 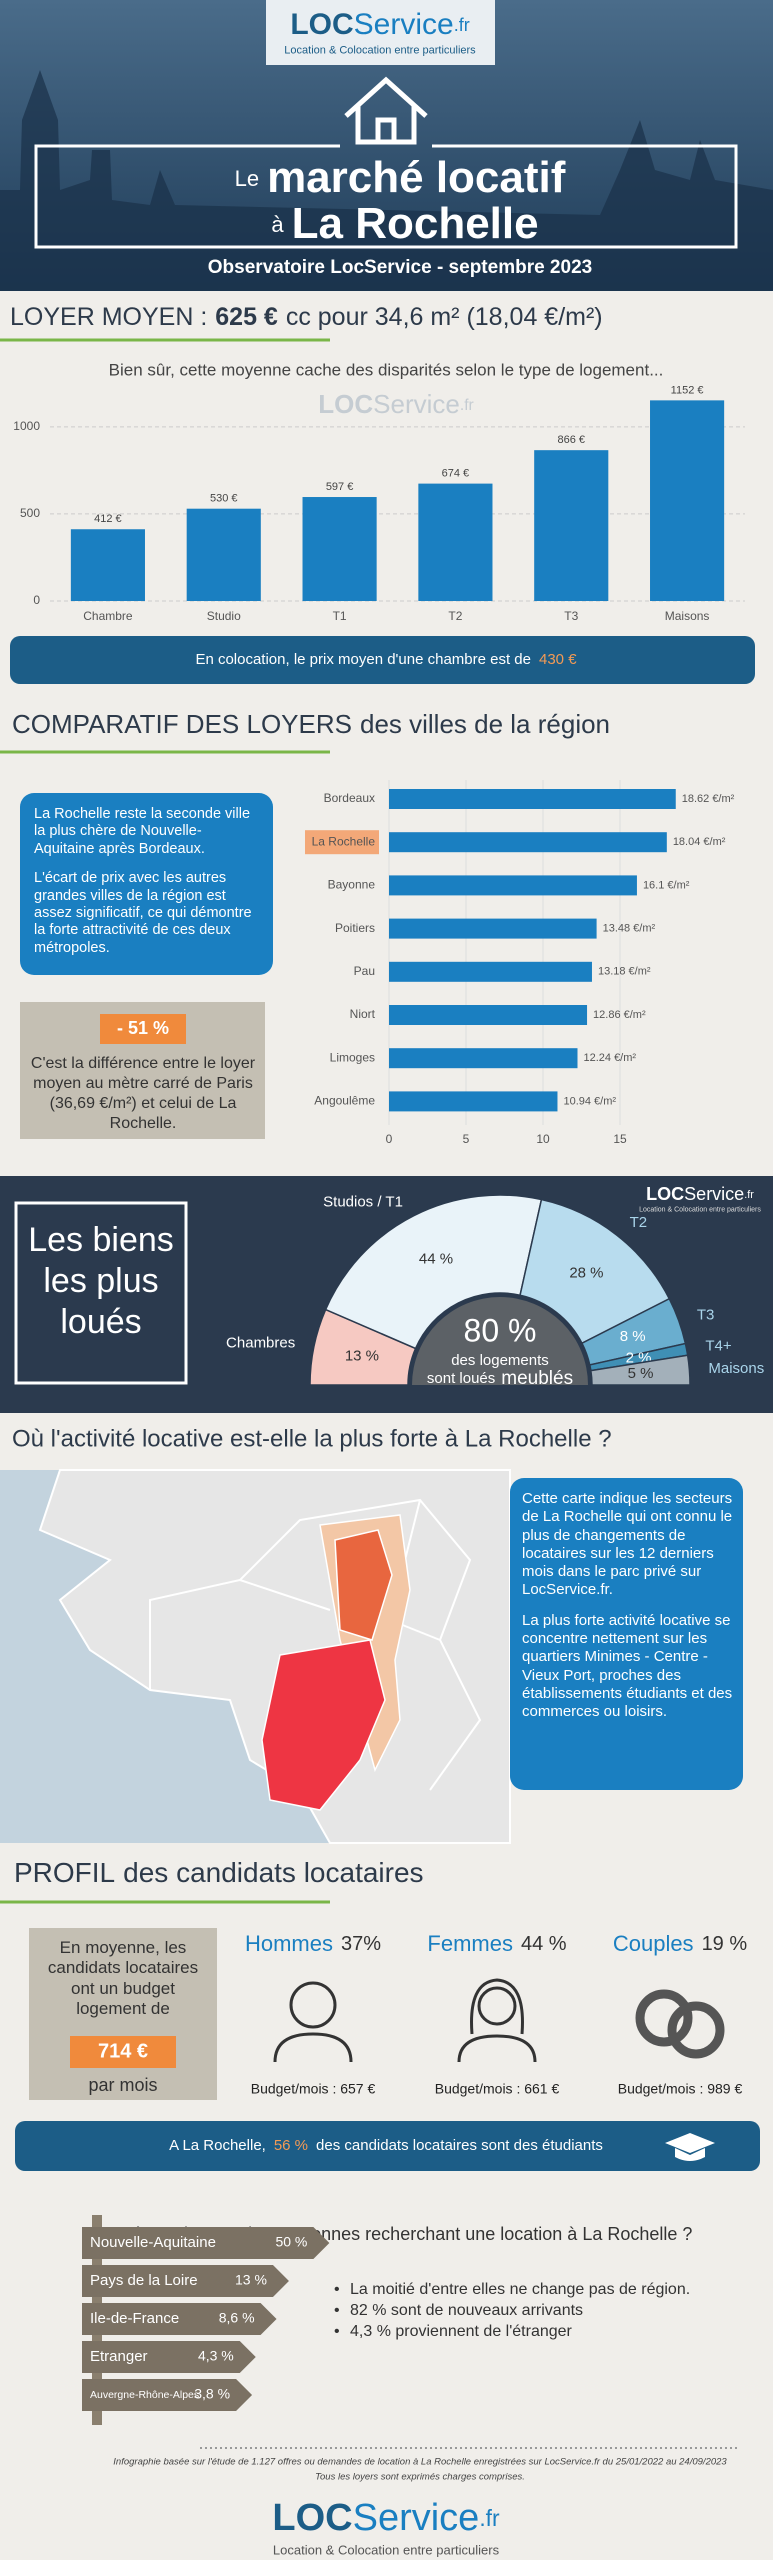 What do you see at coordinates (352, 885) in the screenshot?
I see `category-label: Bayonne` at bounding box center [352, 885].